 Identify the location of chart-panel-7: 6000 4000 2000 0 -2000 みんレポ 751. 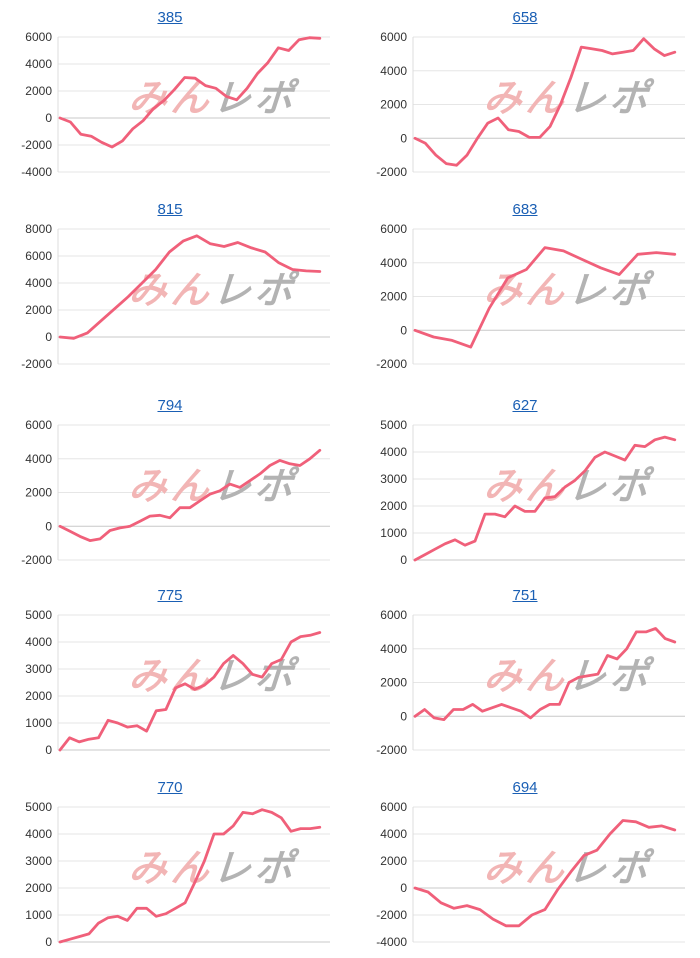
(525, 670).